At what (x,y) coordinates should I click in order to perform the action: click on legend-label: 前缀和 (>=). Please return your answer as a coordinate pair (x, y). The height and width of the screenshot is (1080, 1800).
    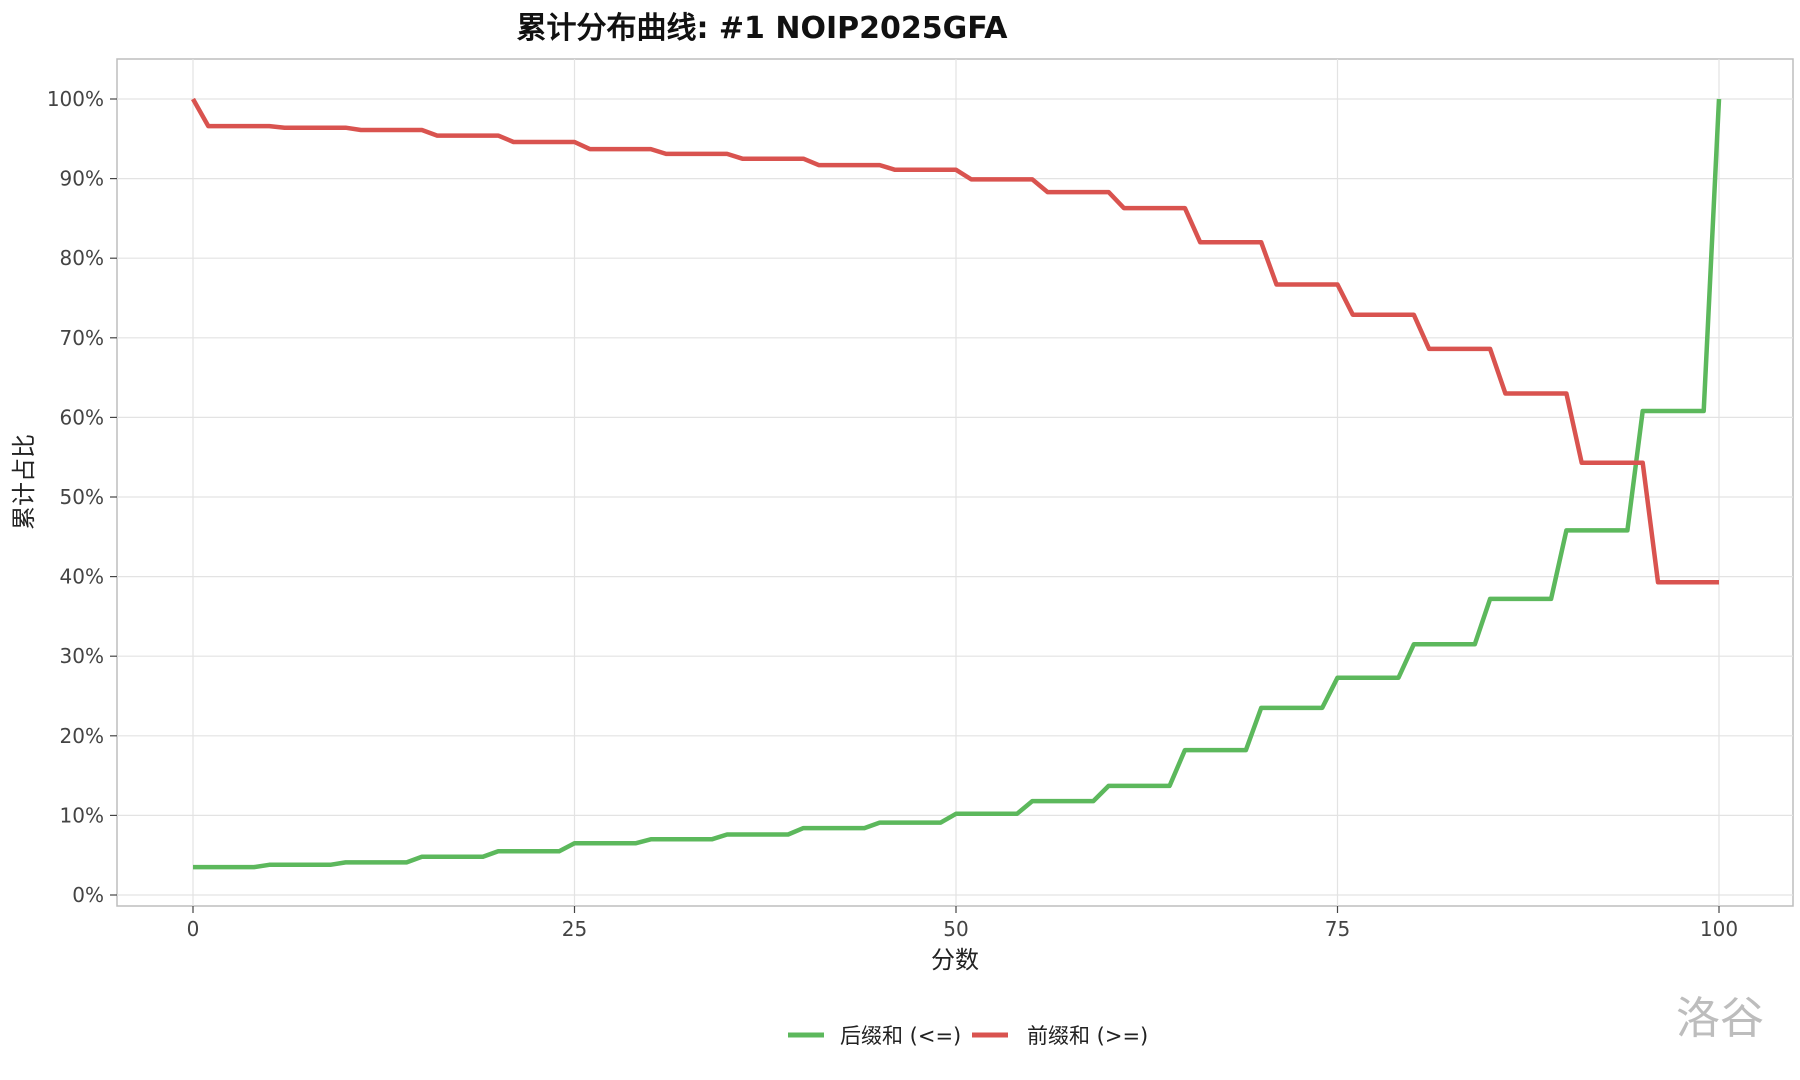
    Looking at the image, I should click on (1087, 1036).